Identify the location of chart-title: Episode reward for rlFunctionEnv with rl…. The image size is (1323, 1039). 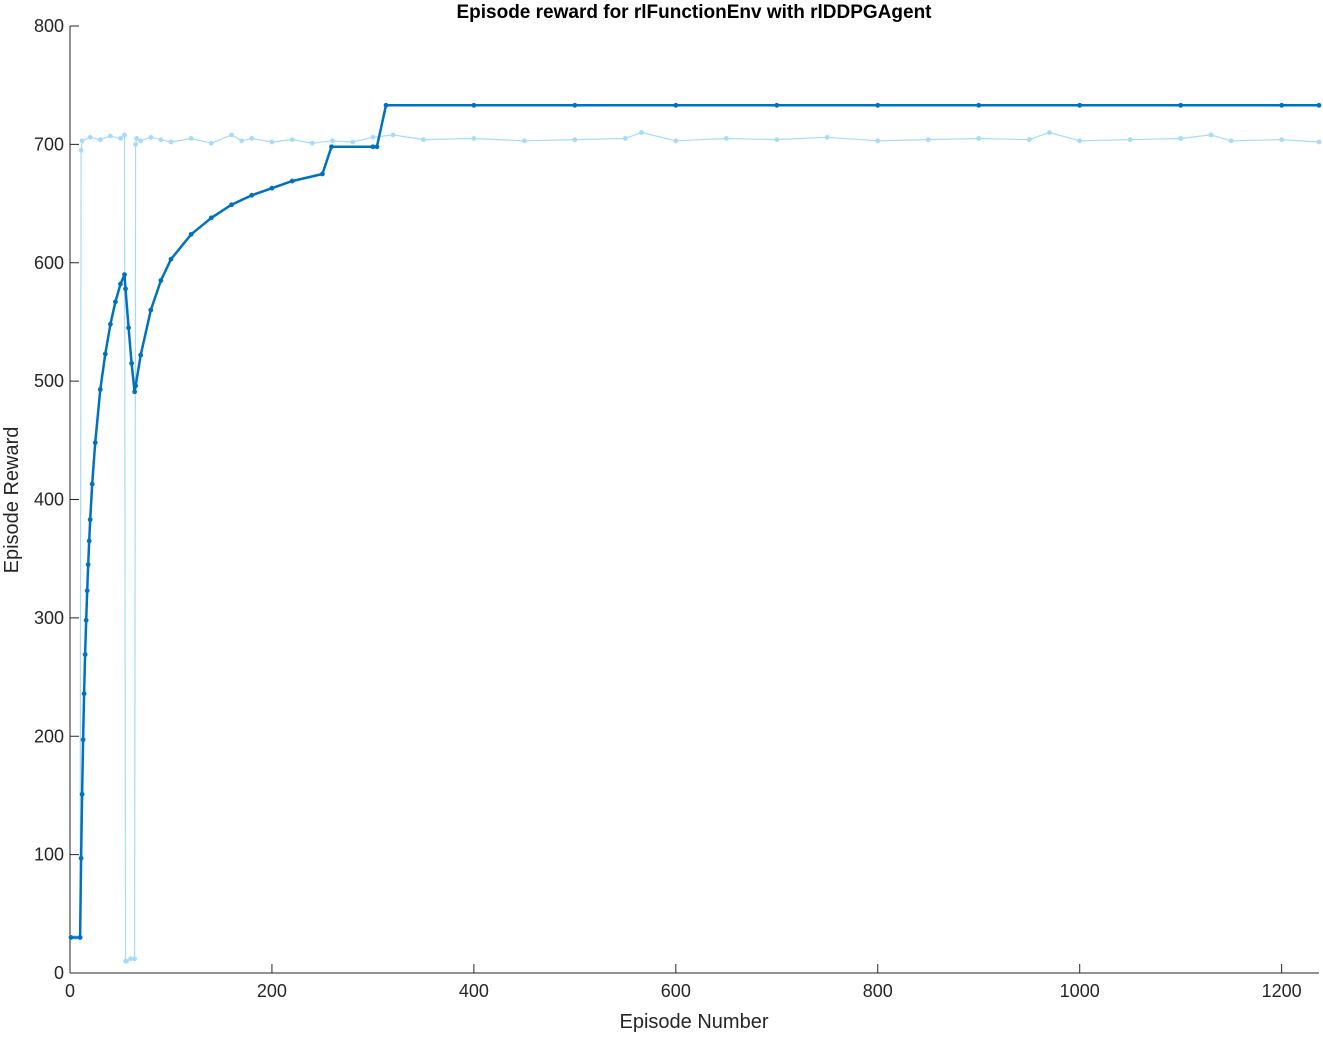
(694, 12).